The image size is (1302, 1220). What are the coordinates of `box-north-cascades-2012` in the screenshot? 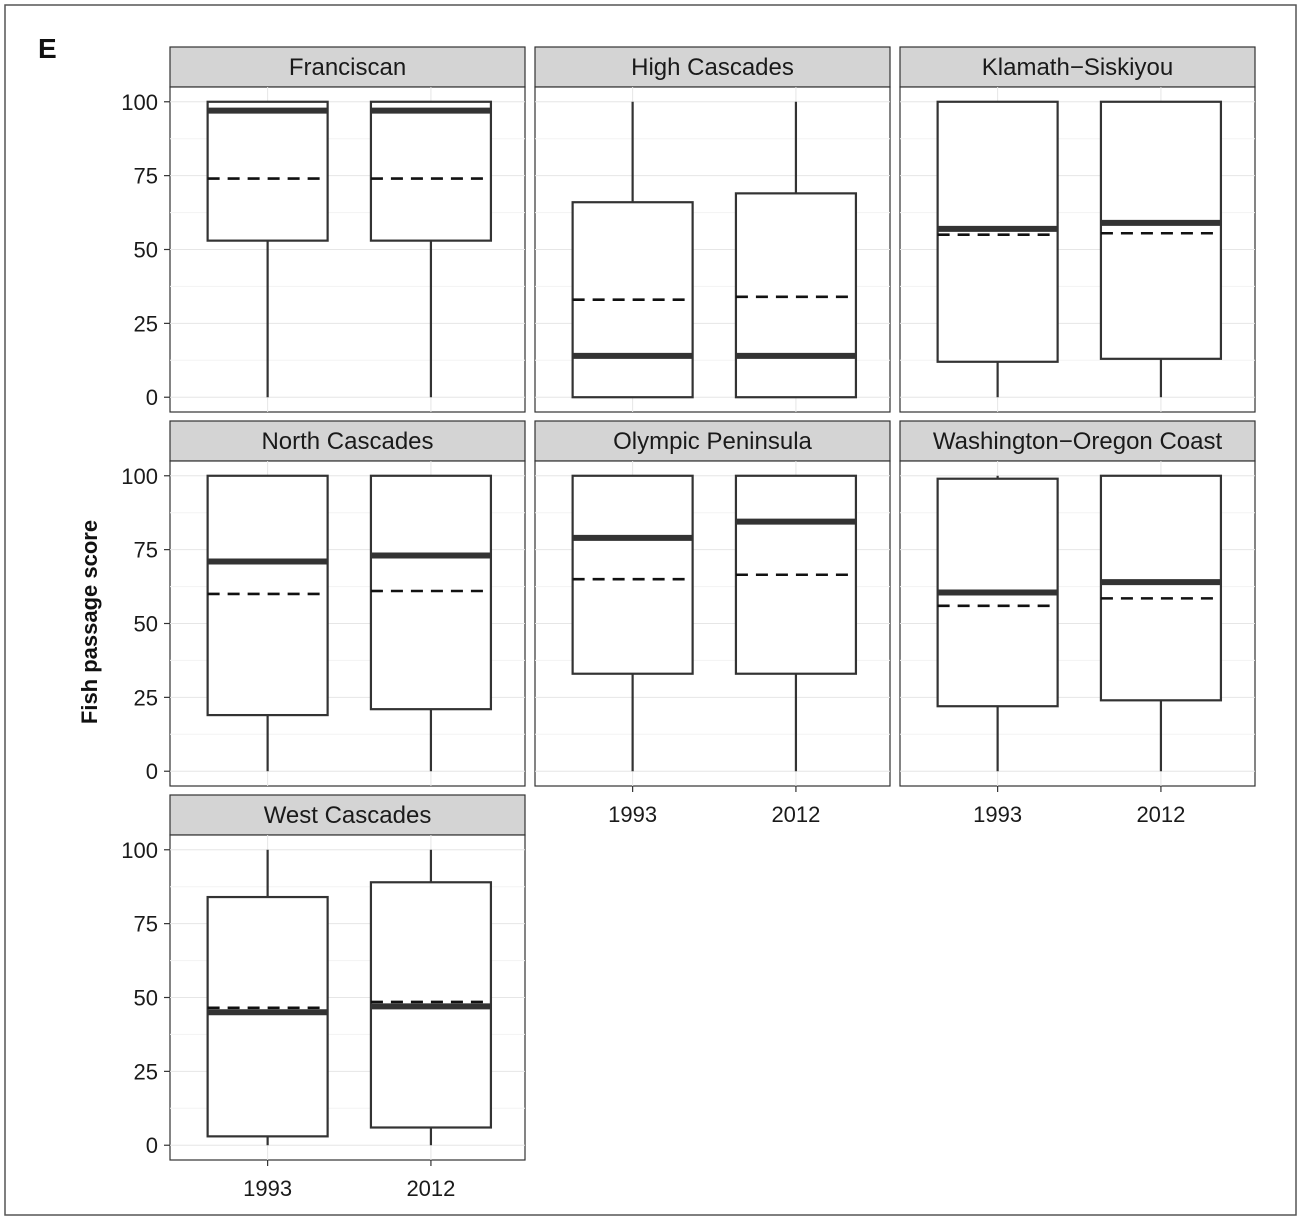 It's located at (431, 623).